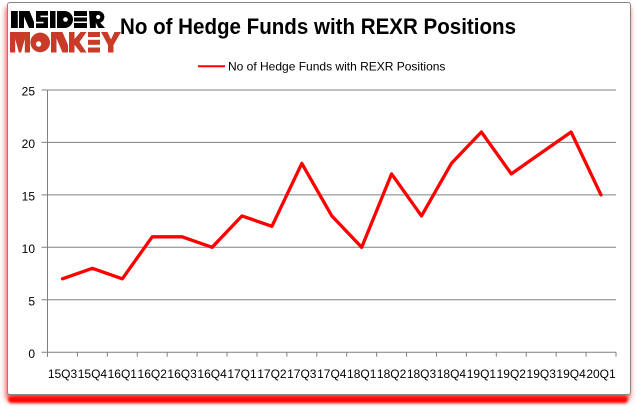  I want to click on svg-text: 18Q2, so click(392, 374).